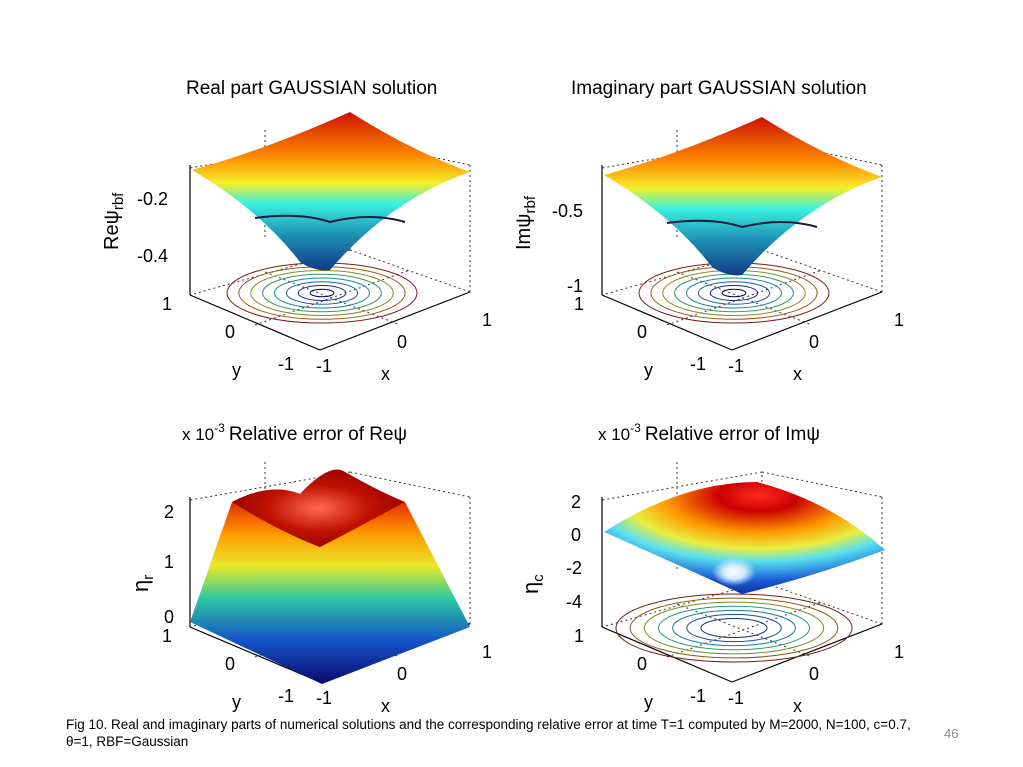 The image size is (1023, 767). Describe the element at coordinates (574, 602) in the screenshot. I see `z-tick-label: -4` at that location.